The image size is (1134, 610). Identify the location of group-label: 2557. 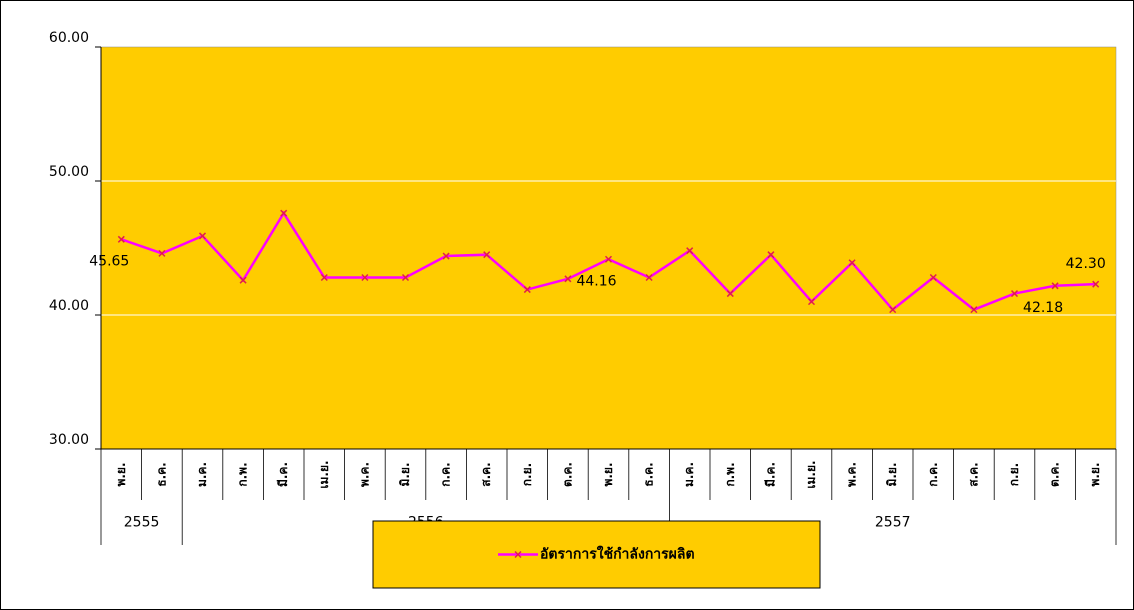
(893, 523).